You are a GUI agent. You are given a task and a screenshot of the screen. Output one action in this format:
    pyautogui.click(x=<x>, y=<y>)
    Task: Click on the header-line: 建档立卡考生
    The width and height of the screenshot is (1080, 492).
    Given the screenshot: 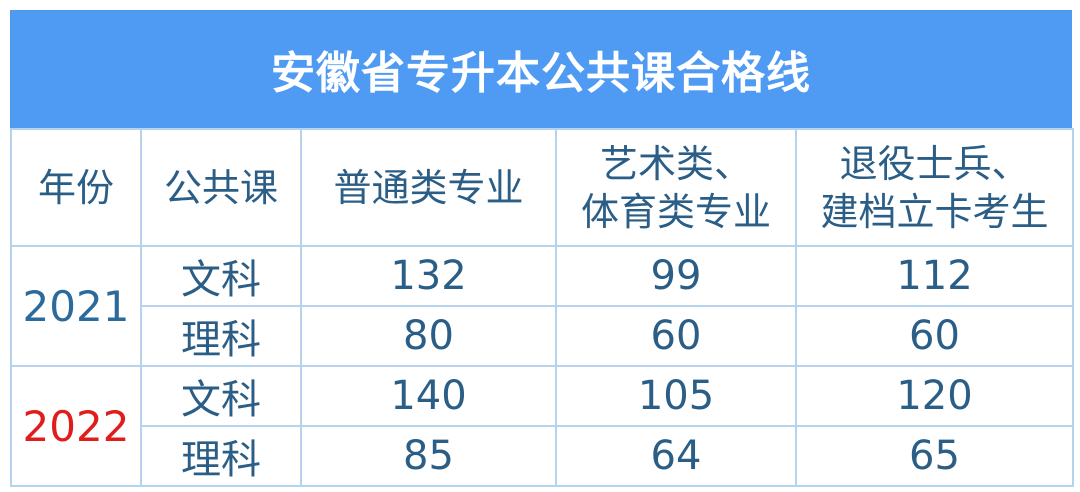 What is the action you would take?
    pyautogui.click(x=934, y=211)
    